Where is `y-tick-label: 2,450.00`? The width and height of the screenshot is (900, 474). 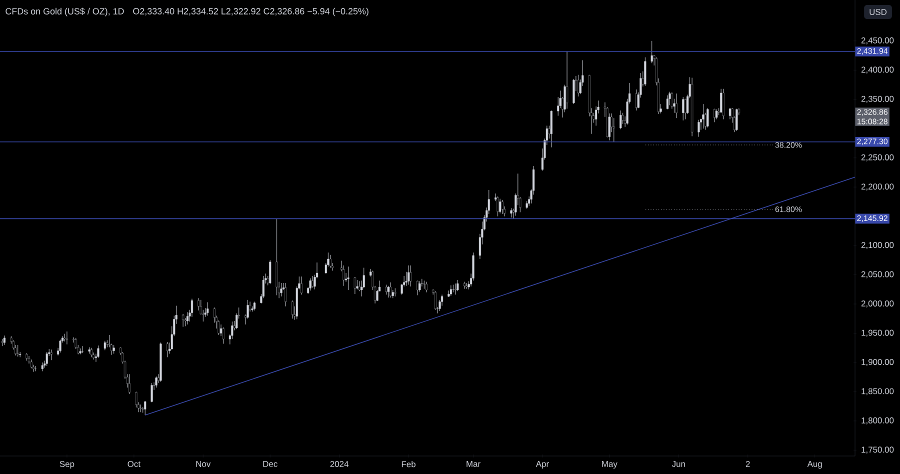
y-tick-label: 2,450.00 is located at coordinates (877, 40).